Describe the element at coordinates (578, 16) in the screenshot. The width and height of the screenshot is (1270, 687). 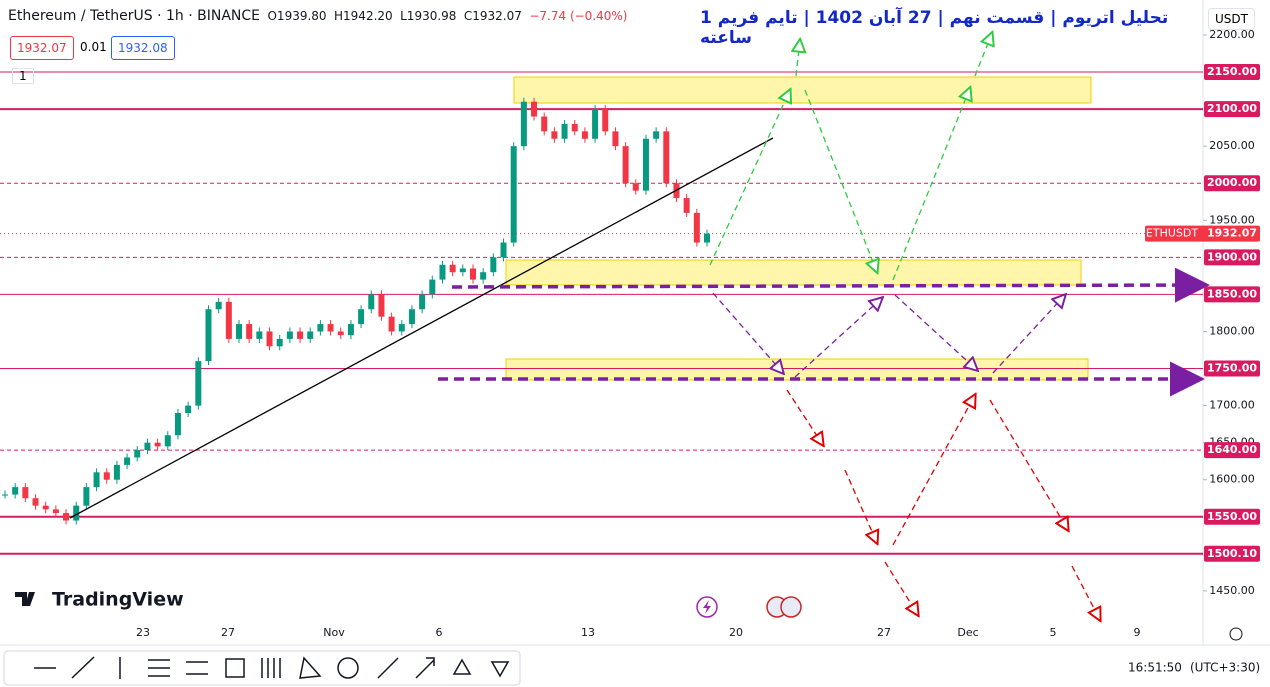
I see `change: −7.74 (−0.40%)` at that location.